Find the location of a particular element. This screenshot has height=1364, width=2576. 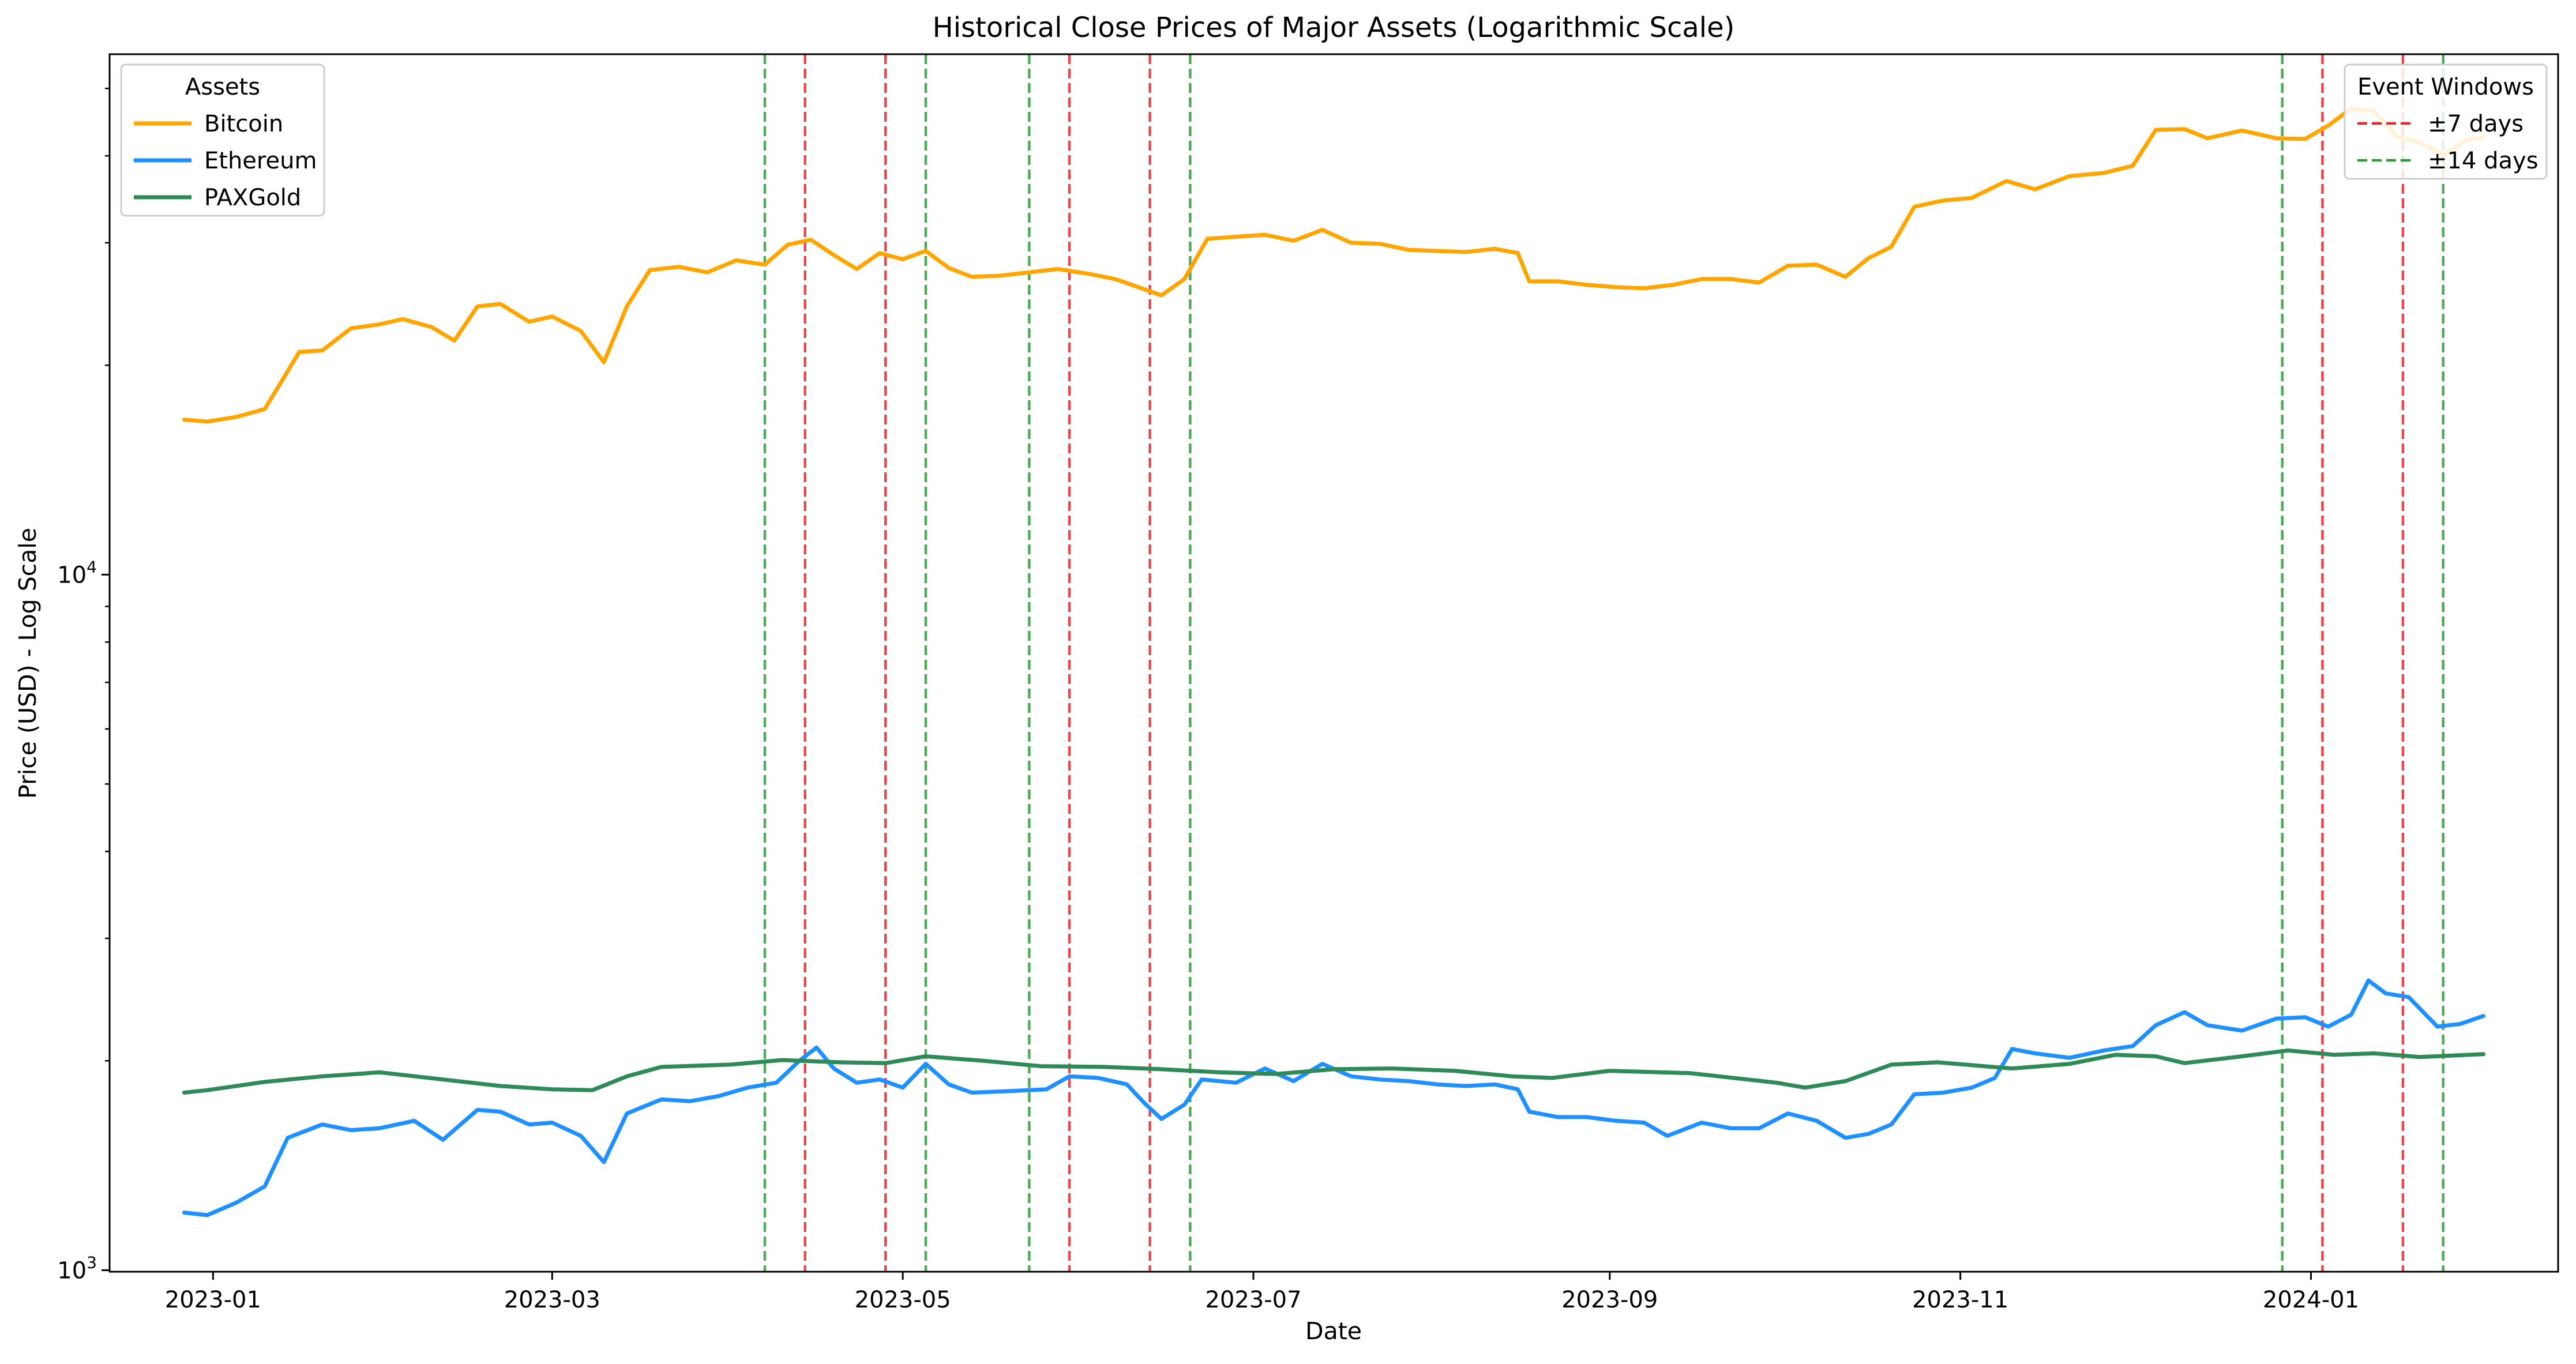

legend-title: Event Windows is located at coordinates (2445, 87).